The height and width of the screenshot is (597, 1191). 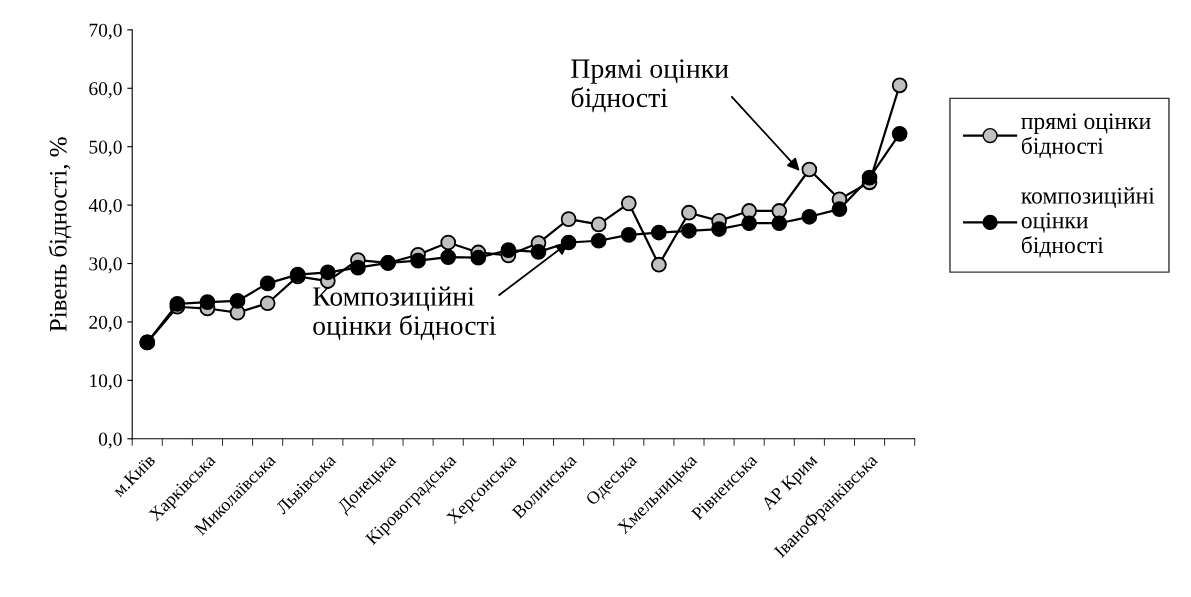 I want to click on y-tick-label: 40,0, so click(x=105, y=206).